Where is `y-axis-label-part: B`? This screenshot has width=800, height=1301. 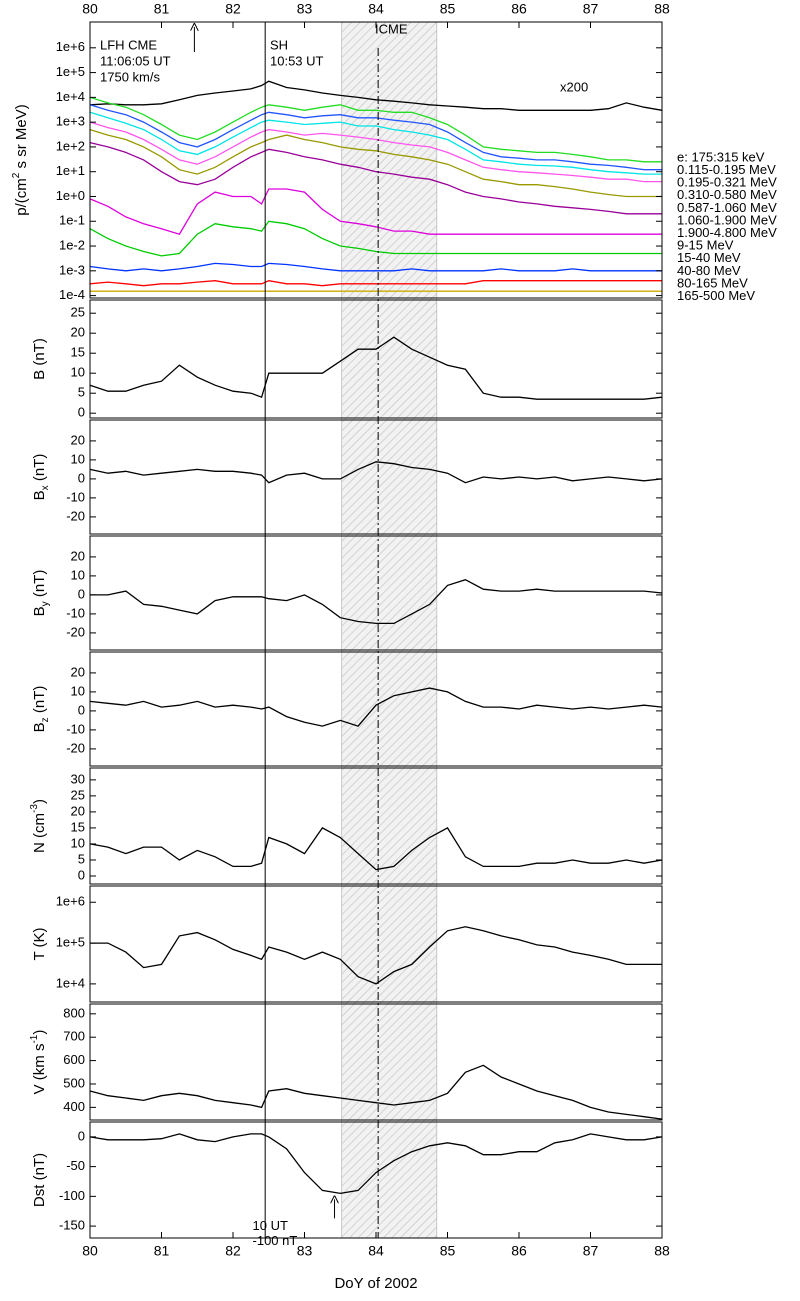 y-axis-label-part: B is located at coordinates (39, 611).